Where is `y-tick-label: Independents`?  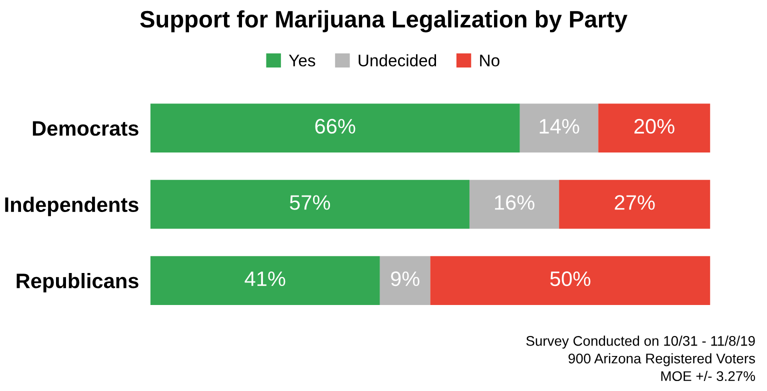
y-tick-label: Independents is located at coordinates (71, 206).